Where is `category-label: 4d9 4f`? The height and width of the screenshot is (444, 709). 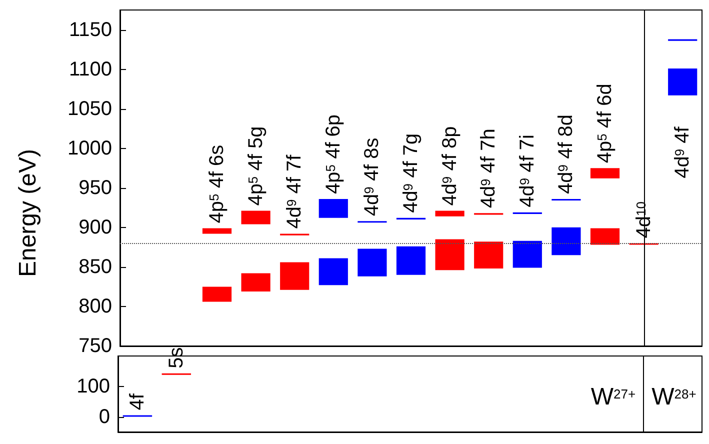
category-label: 4d9 4f is located at coordinates (683, 152).